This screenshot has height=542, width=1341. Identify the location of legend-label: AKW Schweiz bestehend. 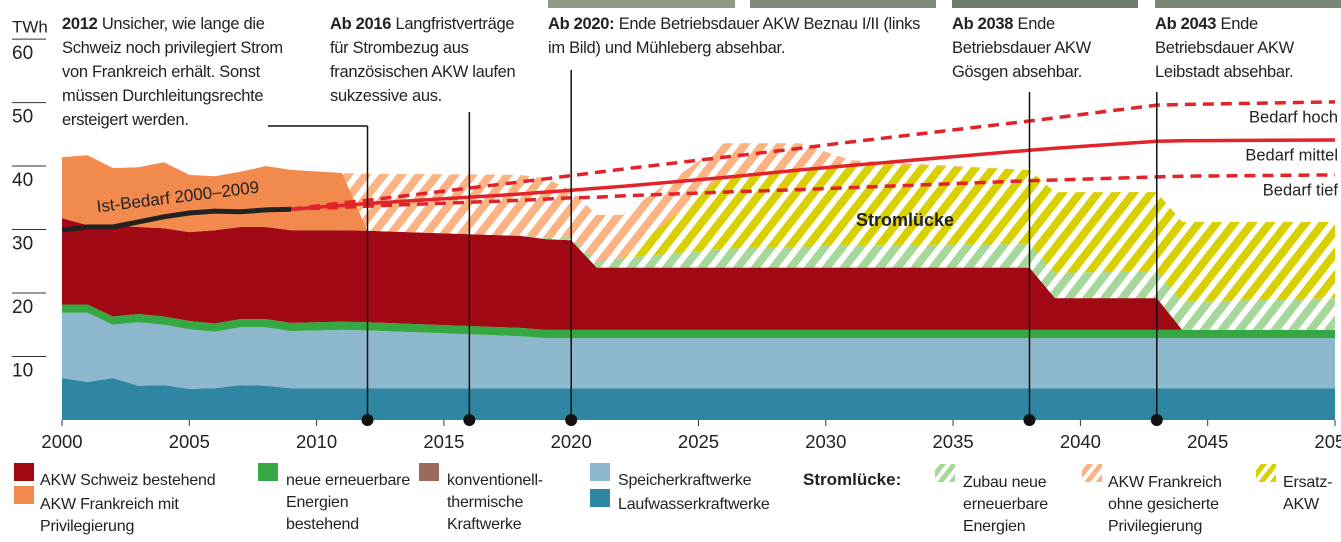
(128, 480).